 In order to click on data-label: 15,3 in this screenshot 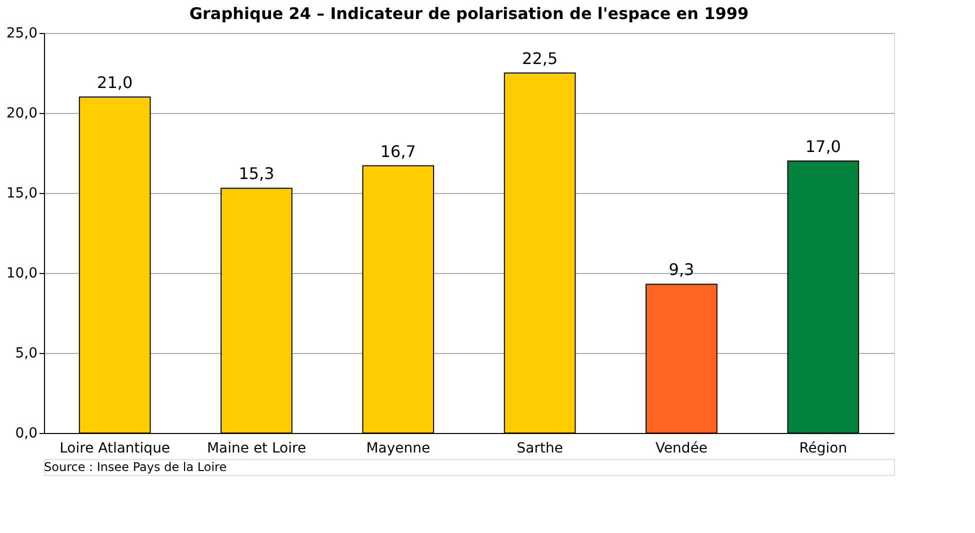, I will do `click(256, 174)`.